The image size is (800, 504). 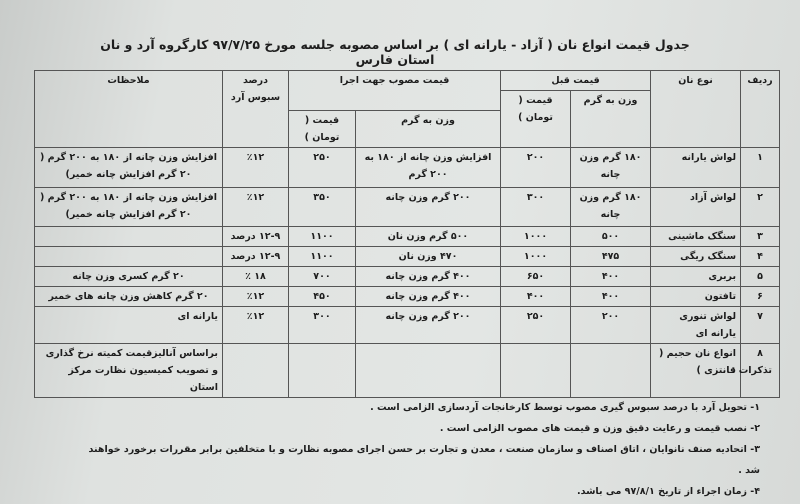 I want to click on cell-prev-cost: ۲۰۰, so click(x=536, y=167).